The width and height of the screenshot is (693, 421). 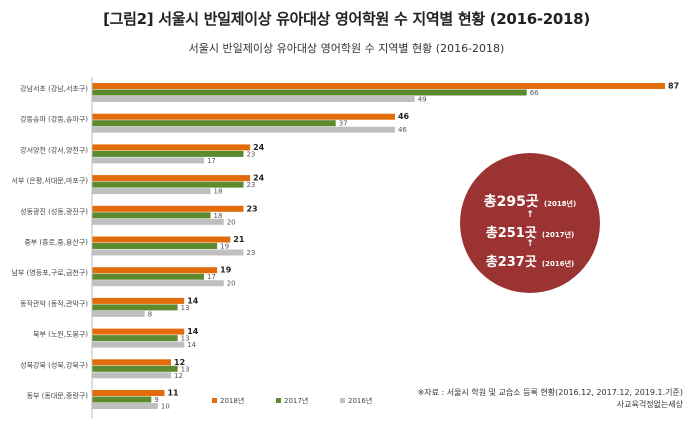 I want to click on data-label: 66, so click(x=534, y=93).